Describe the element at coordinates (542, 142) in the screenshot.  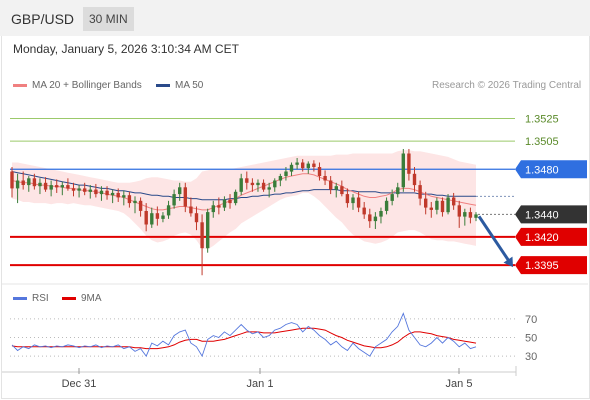
I see `resistance-label: 1.3505` at that location.